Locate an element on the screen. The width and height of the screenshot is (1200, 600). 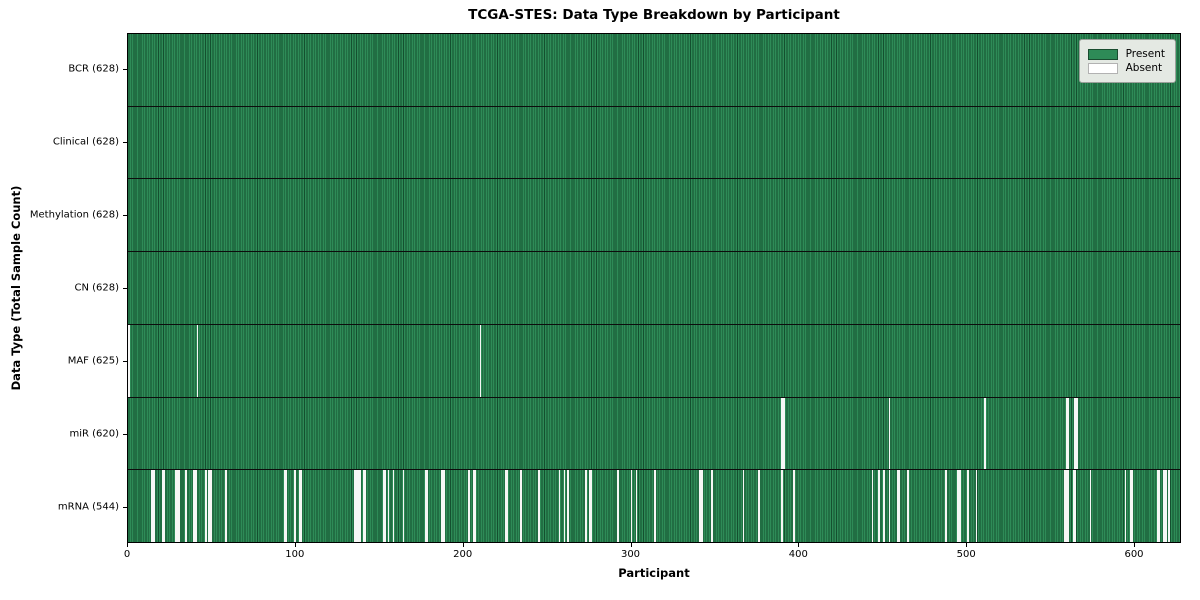
legend-item-present: Present is located at coordinates (1126, 54).